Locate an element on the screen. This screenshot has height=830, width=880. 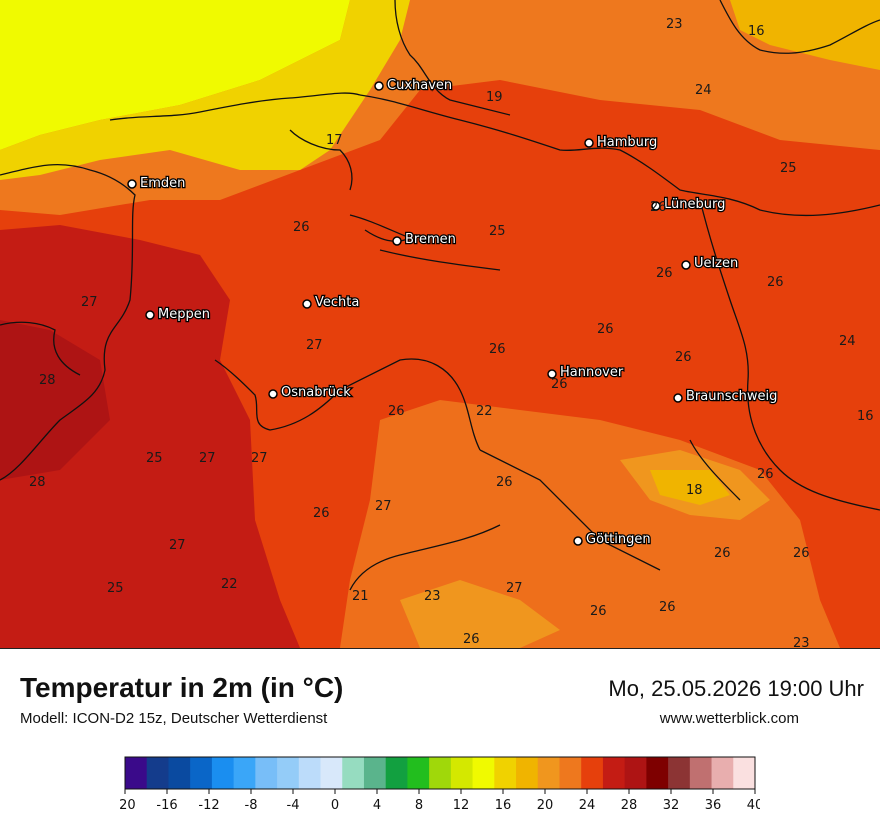
forecast-datetime: Mo, 25.05.2026 19:00 Uhr is located at coordinates (736, 688).